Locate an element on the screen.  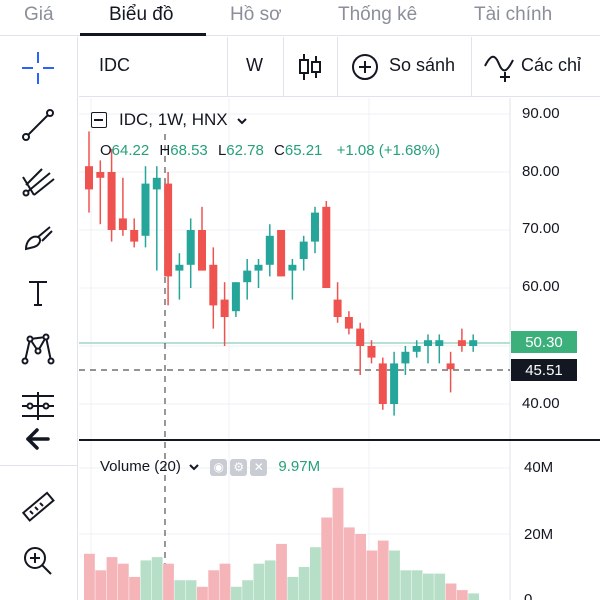
back-button is located at coordinates (38, 439).